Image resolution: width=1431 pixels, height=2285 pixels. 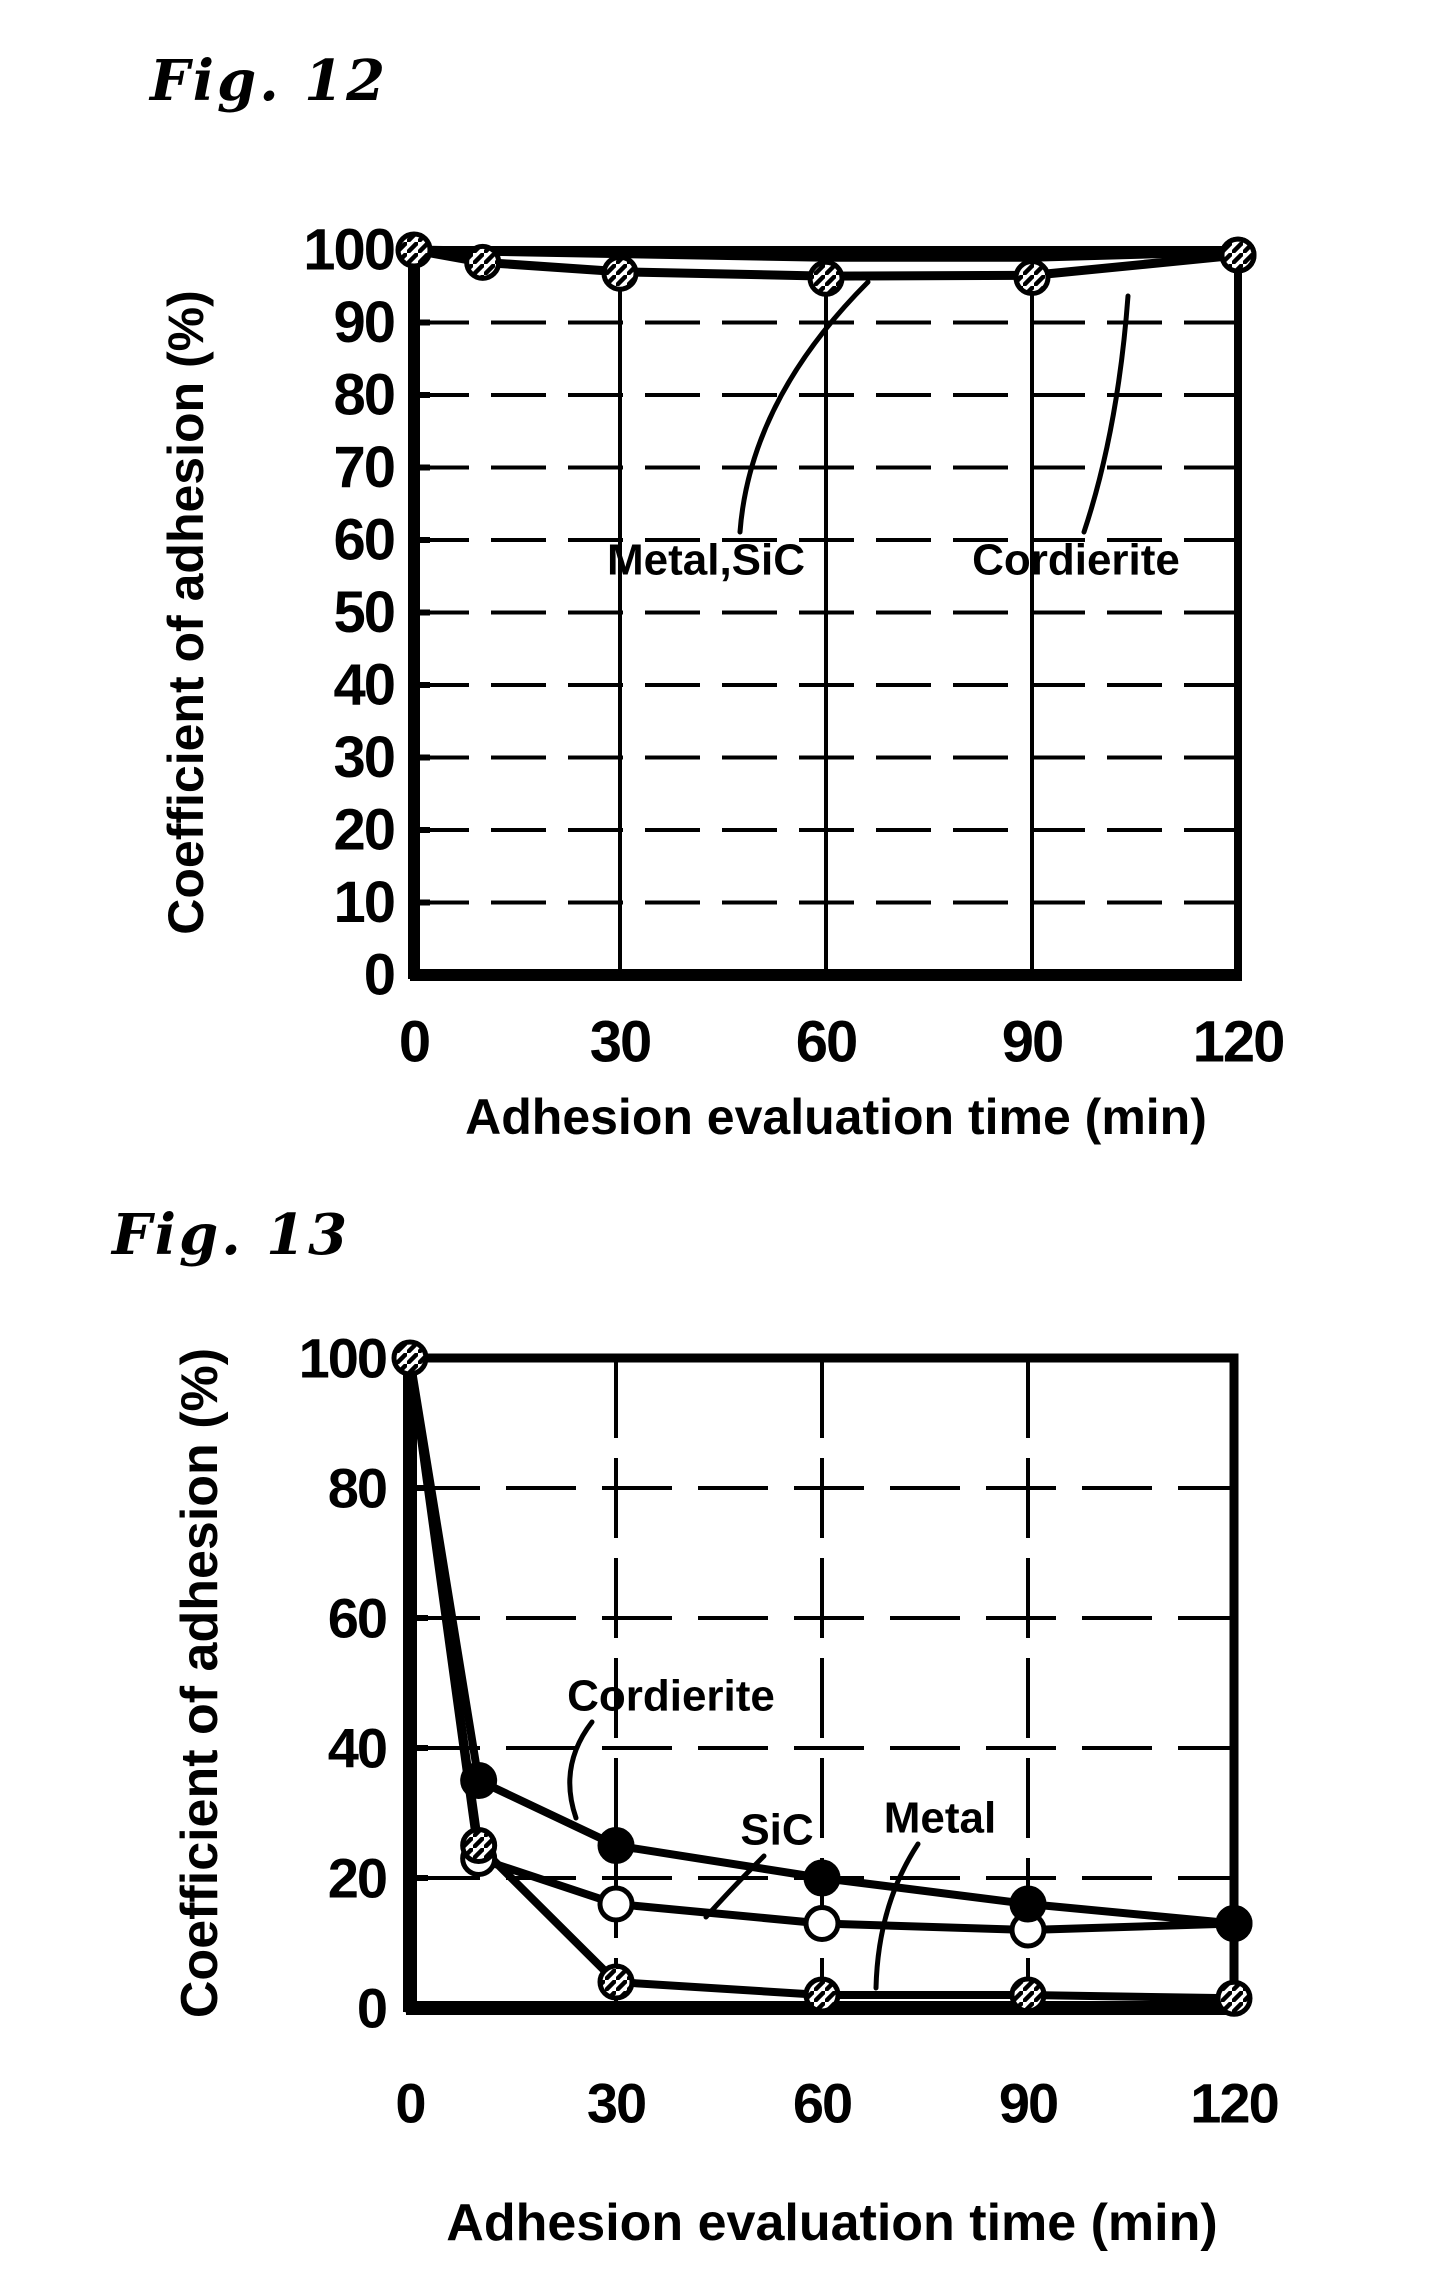 I want to click on fig13-ytick-label: 60, so click(x=357, y=1618).